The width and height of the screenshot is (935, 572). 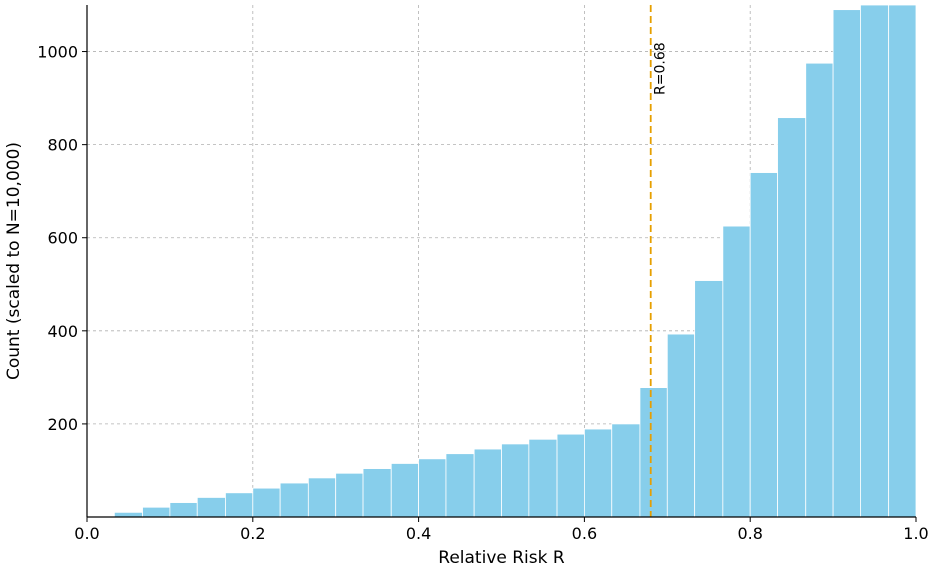 What do you see at coordinates (915, 533) in the screenshot?
I see `x-tick-label: 1.0` at bounding box center [915, 533].